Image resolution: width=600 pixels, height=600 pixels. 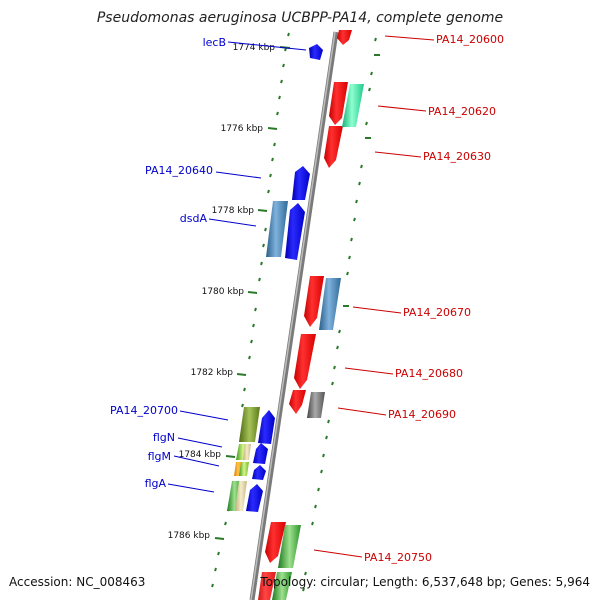 I want to click on gene-arrow-lecB, so click(x=316, y=52).